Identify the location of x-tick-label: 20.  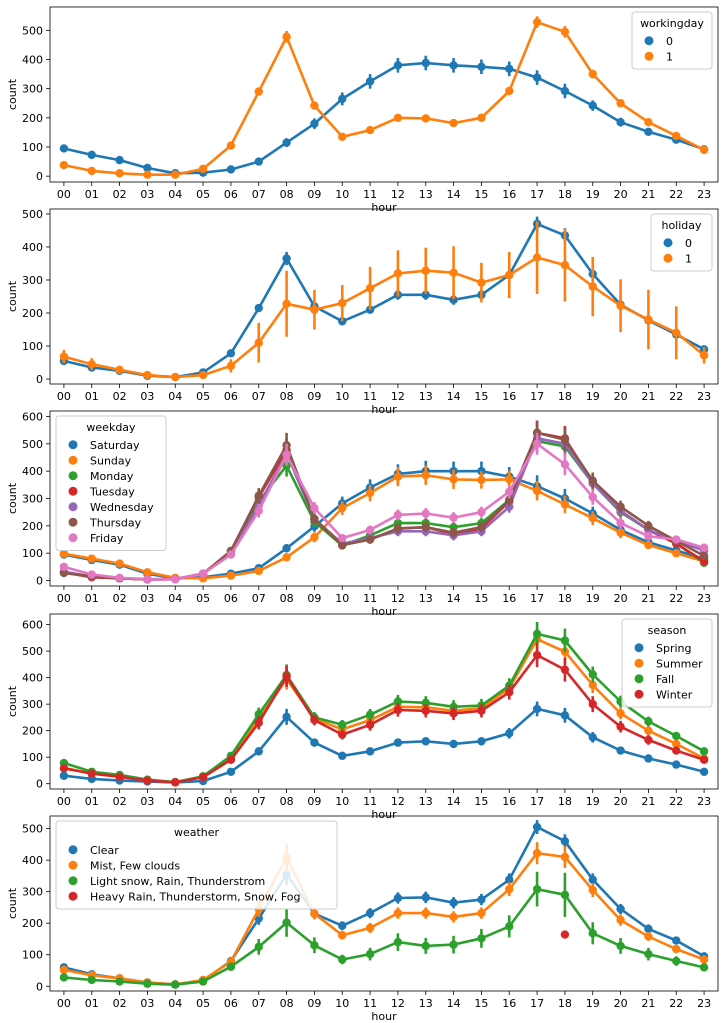
(621, 598).